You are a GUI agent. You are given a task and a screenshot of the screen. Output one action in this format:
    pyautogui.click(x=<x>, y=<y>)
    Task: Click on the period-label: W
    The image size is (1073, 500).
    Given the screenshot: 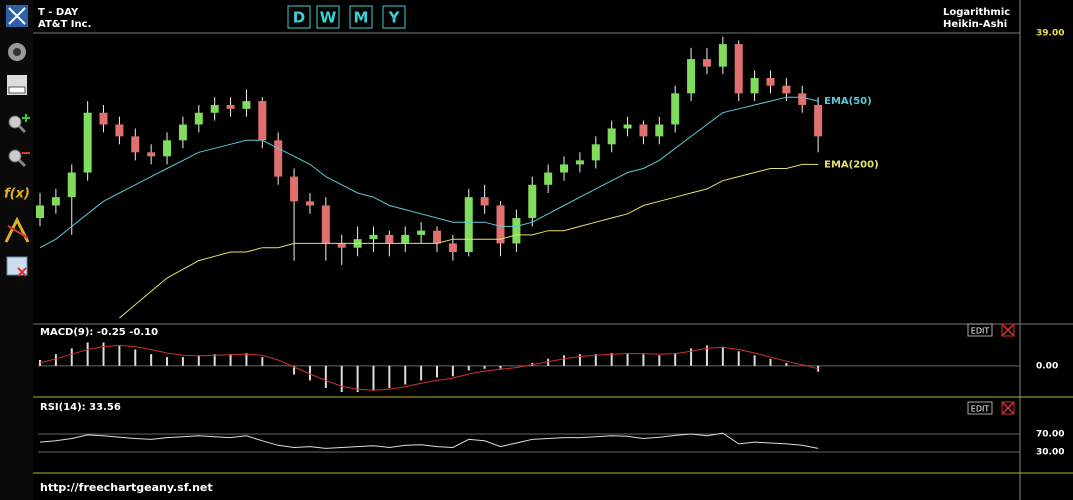 What is the action you would take?
    pyautogui.click(x=328, y=18)
    